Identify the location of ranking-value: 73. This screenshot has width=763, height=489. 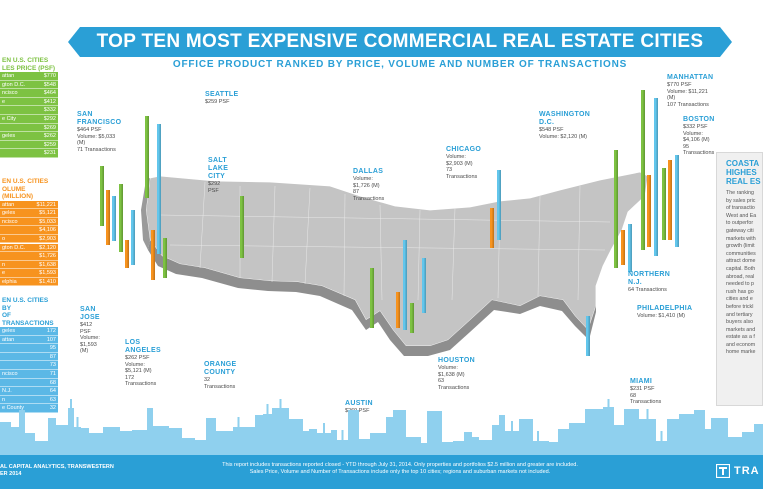
(52, 365).